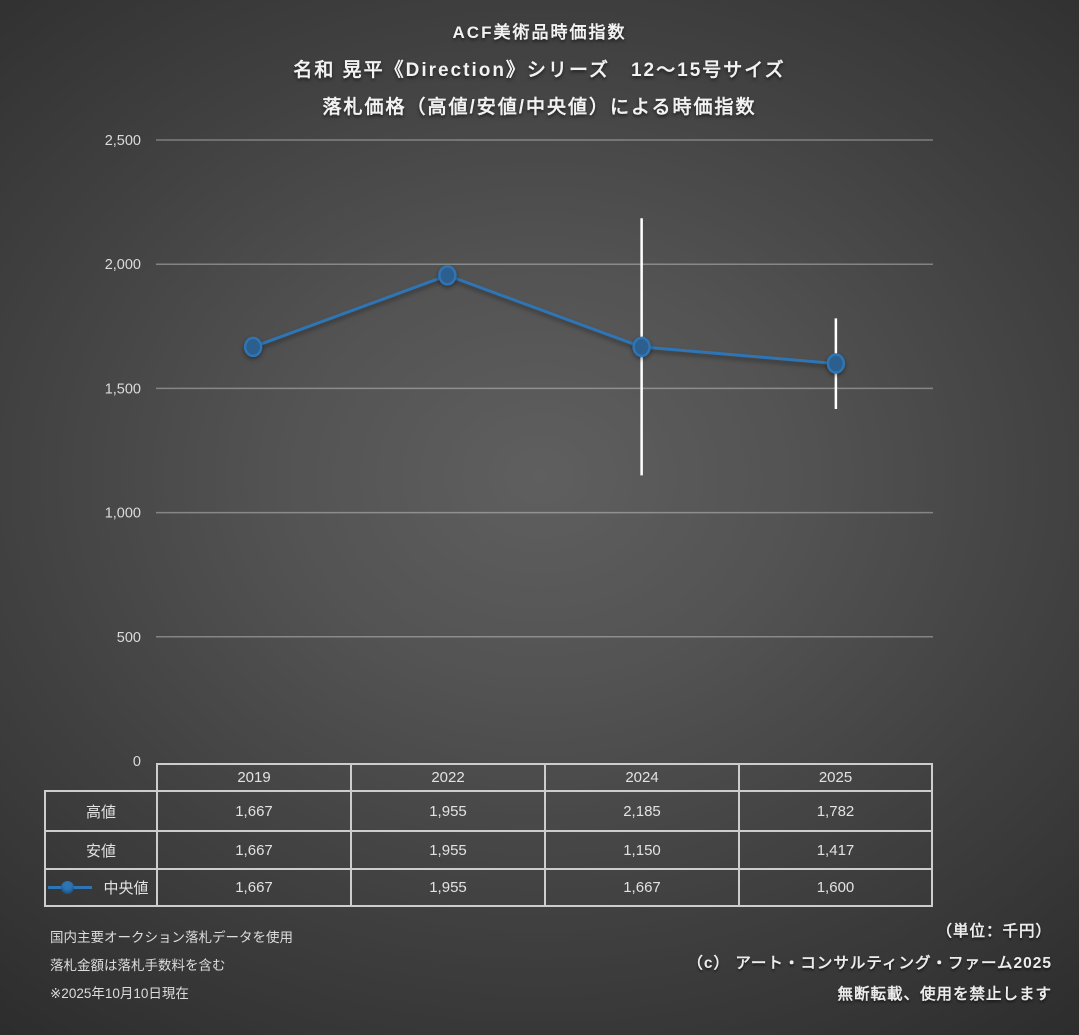 The width and height of the screenshot is (1079, 1035). What do you see at coordinates (67, 887) in the screenshot?
I see `legend-dot-icon` at bounding box center [67, 887].